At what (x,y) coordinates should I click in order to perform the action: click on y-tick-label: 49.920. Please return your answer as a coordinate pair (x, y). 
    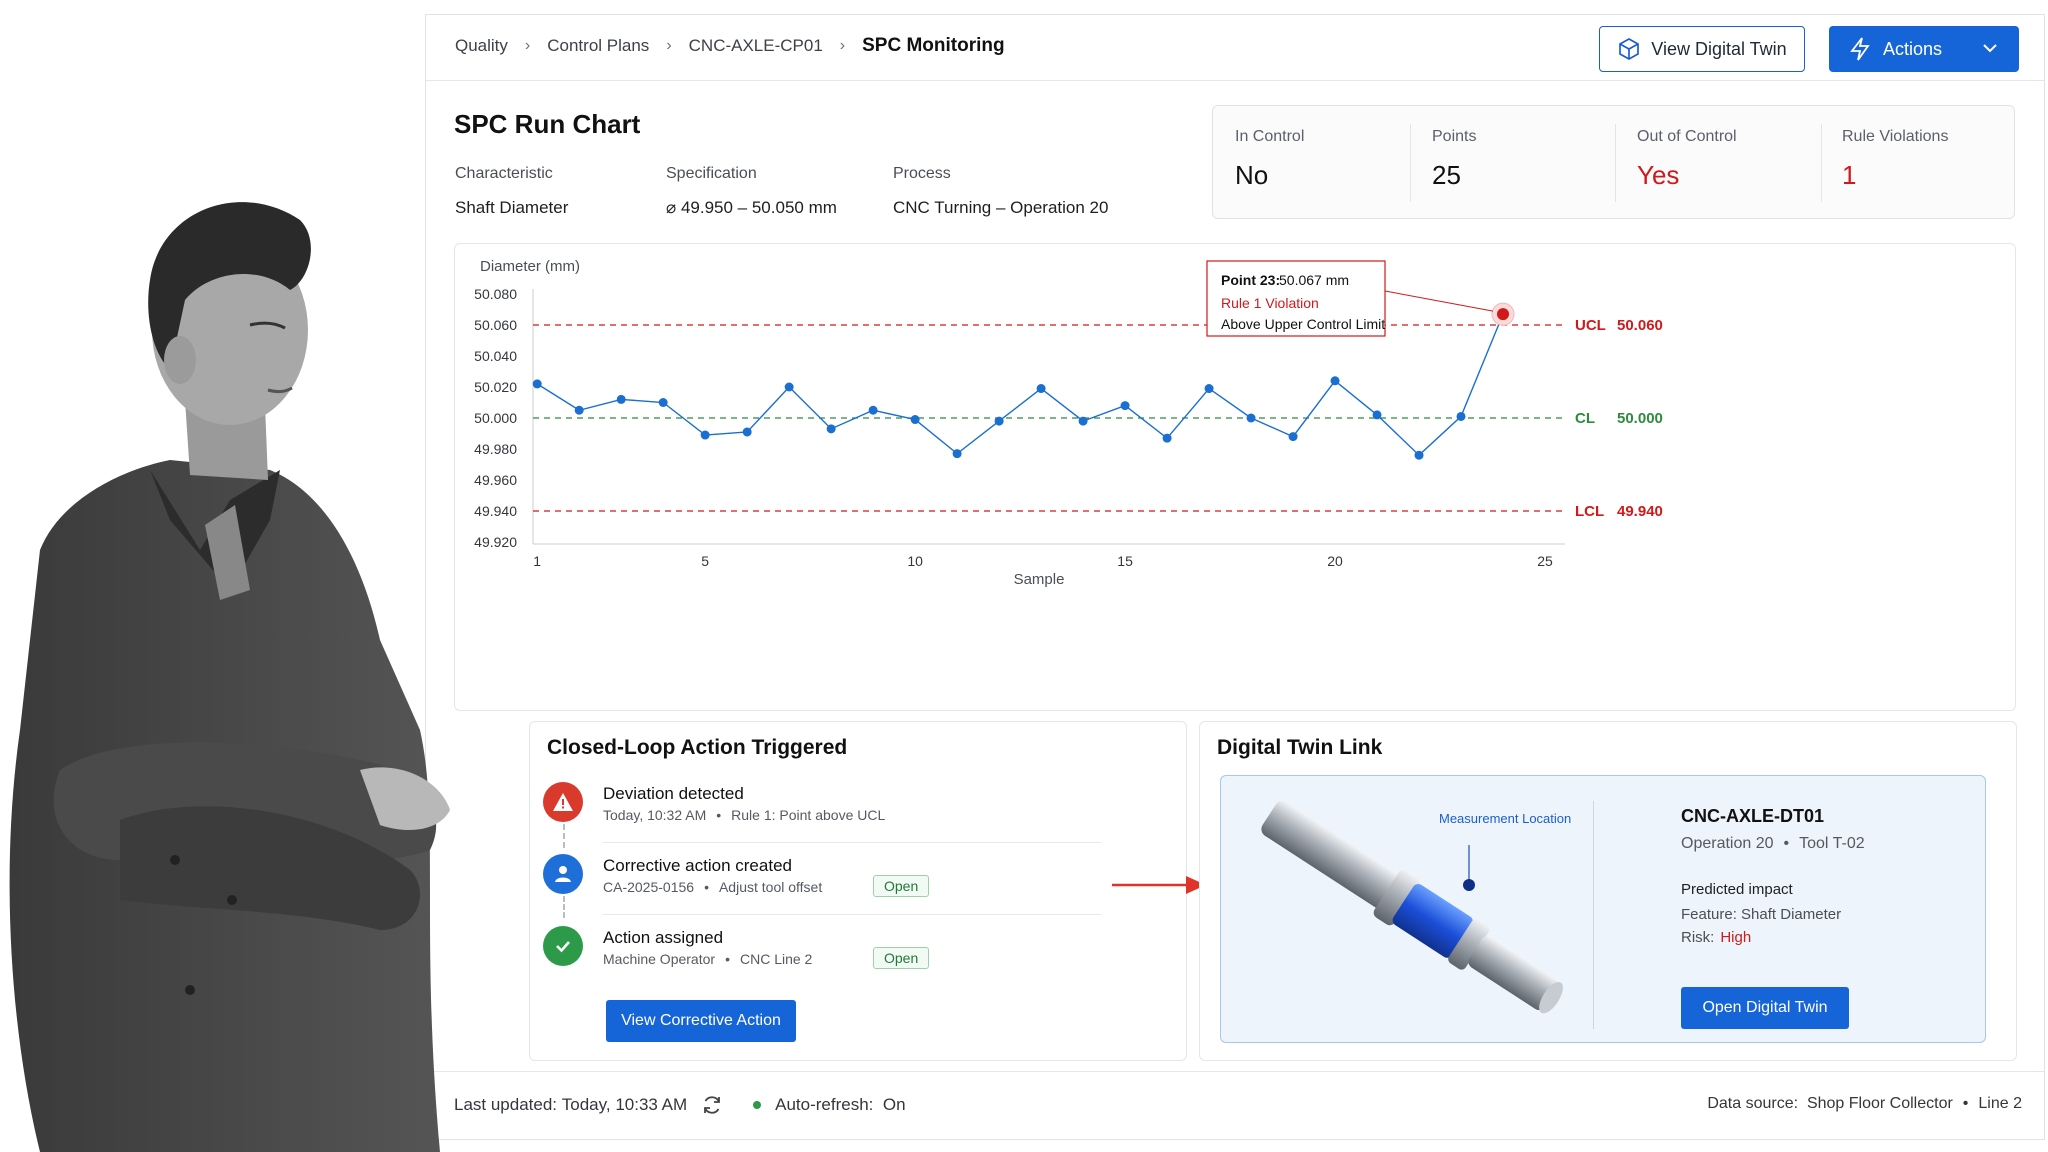
    Looking at the image, I should click on (495, 542).